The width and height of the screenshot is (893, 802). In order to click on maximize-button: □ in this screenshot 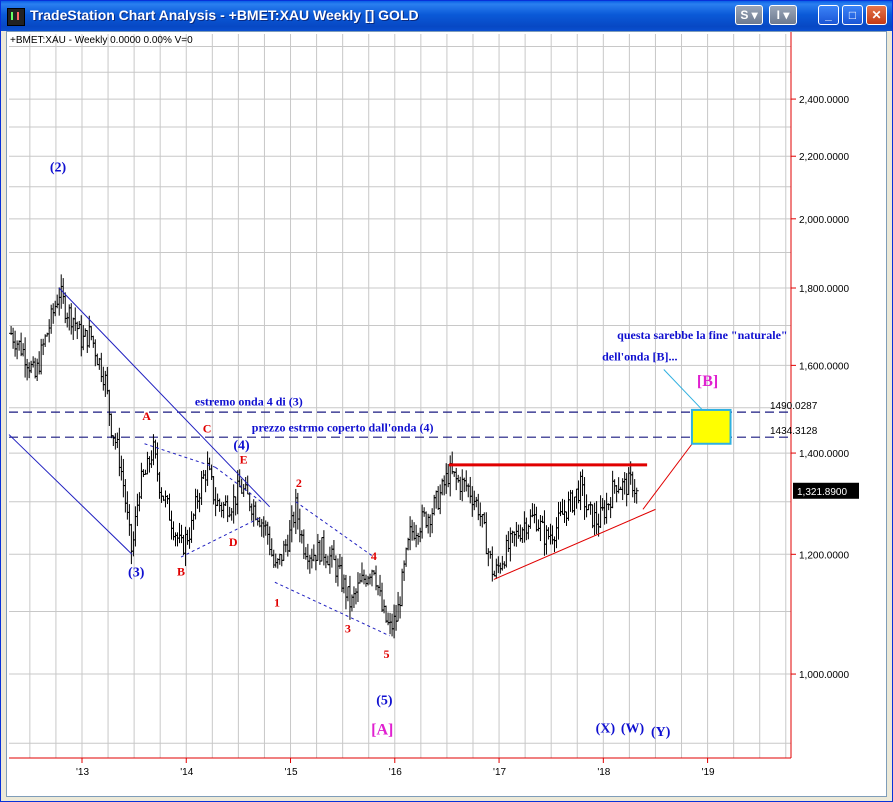, I will do `click(852, 15)`.